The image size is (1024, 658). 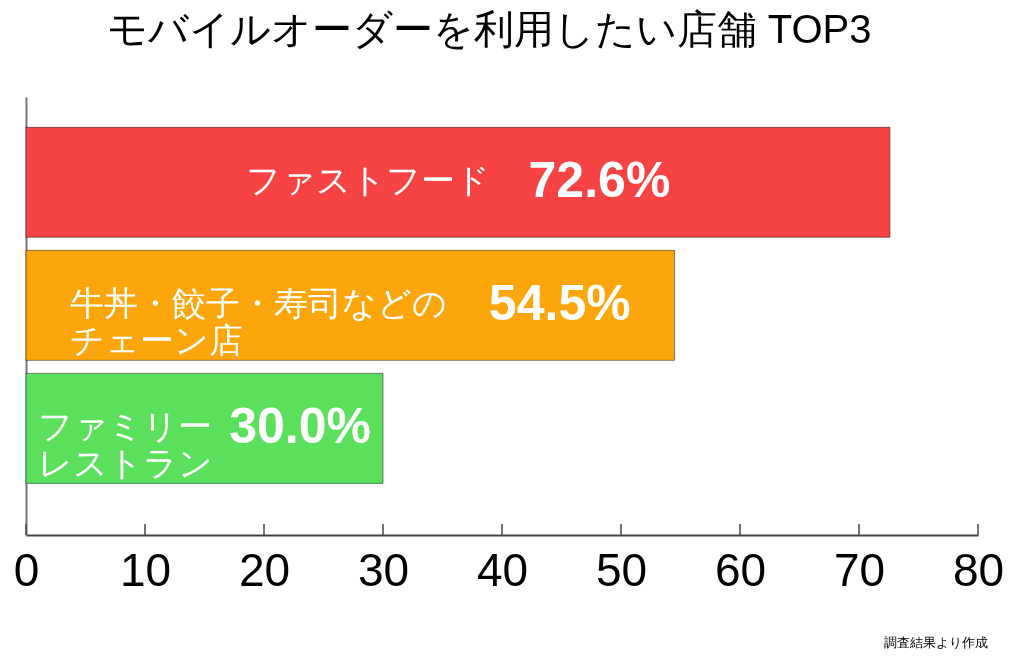 I want to click on x-tick-label: 80, so click(x=978, y=569).